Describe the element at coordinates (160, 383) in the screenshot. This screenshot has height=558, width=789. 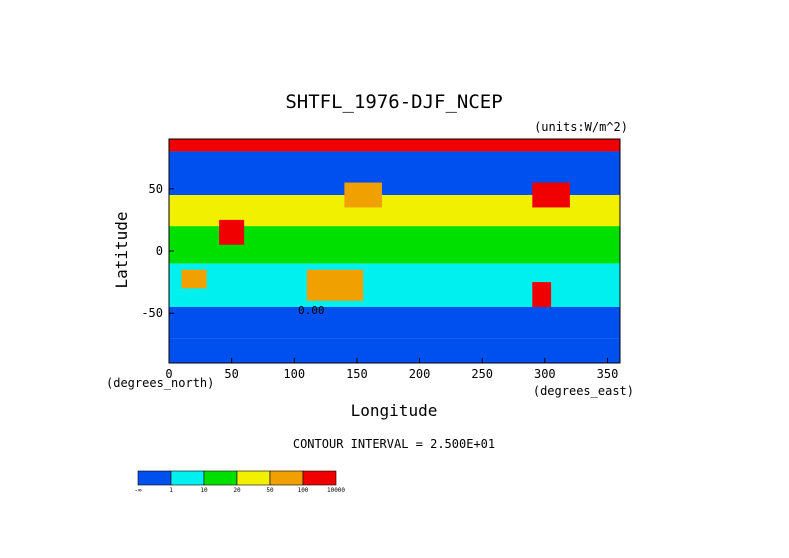
I see `y-unit-label: (degrees_north)` at that location.